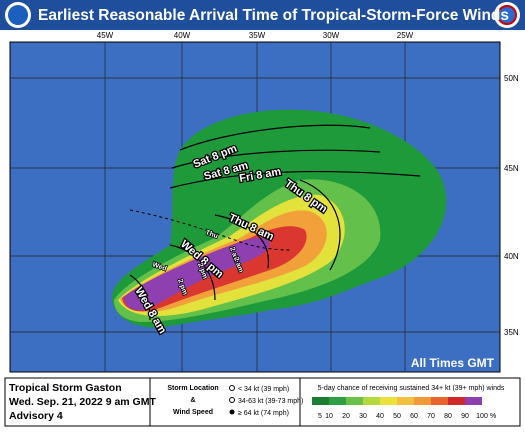 The width and height of the screenshot is (525, 435). I want to click on scale-label: 40, so click(380, 416).